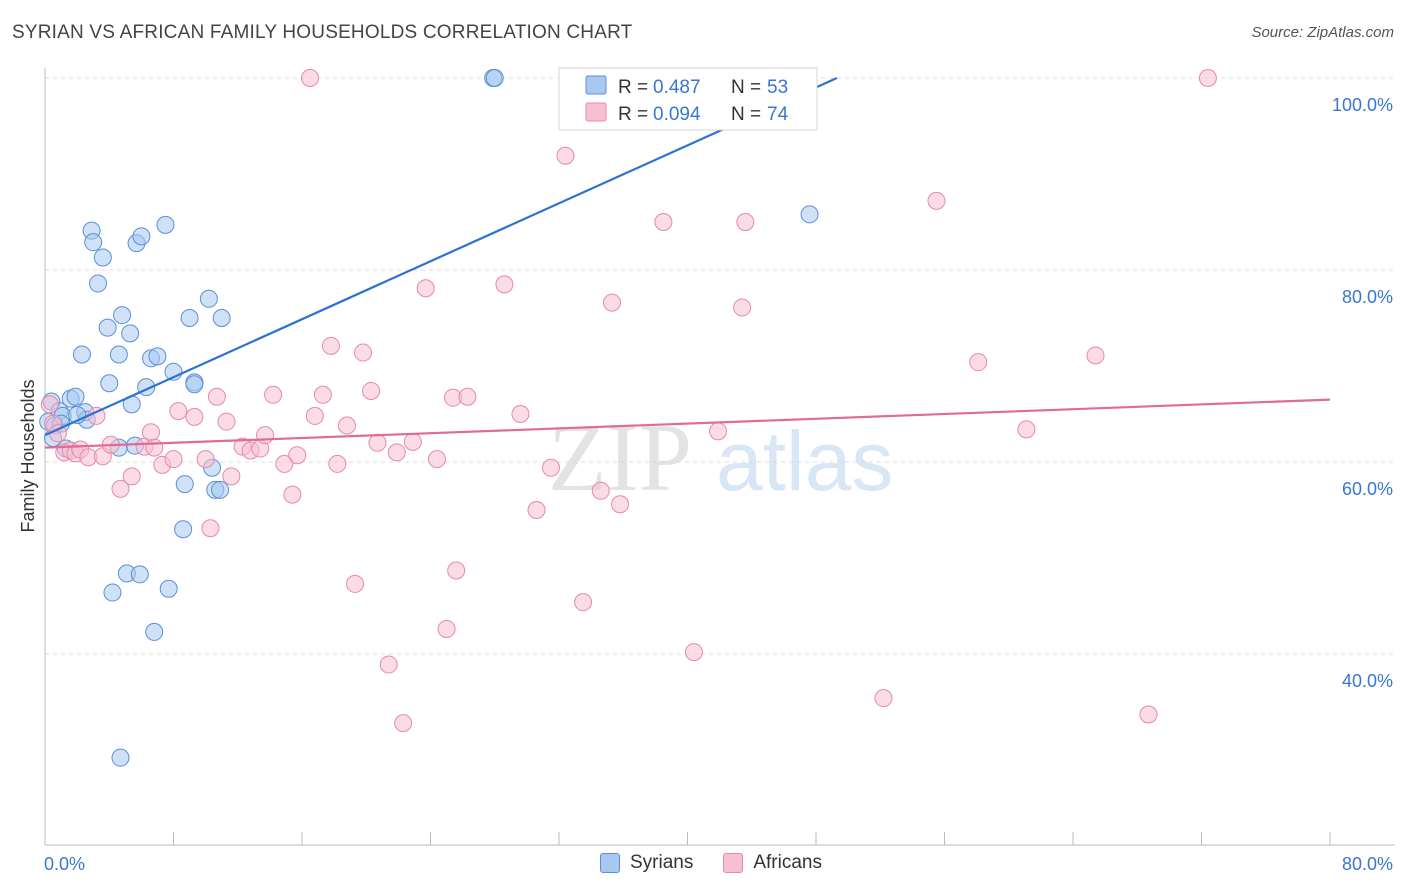  I want to click on x-tick-label: 0.0%, so click(64, 864).